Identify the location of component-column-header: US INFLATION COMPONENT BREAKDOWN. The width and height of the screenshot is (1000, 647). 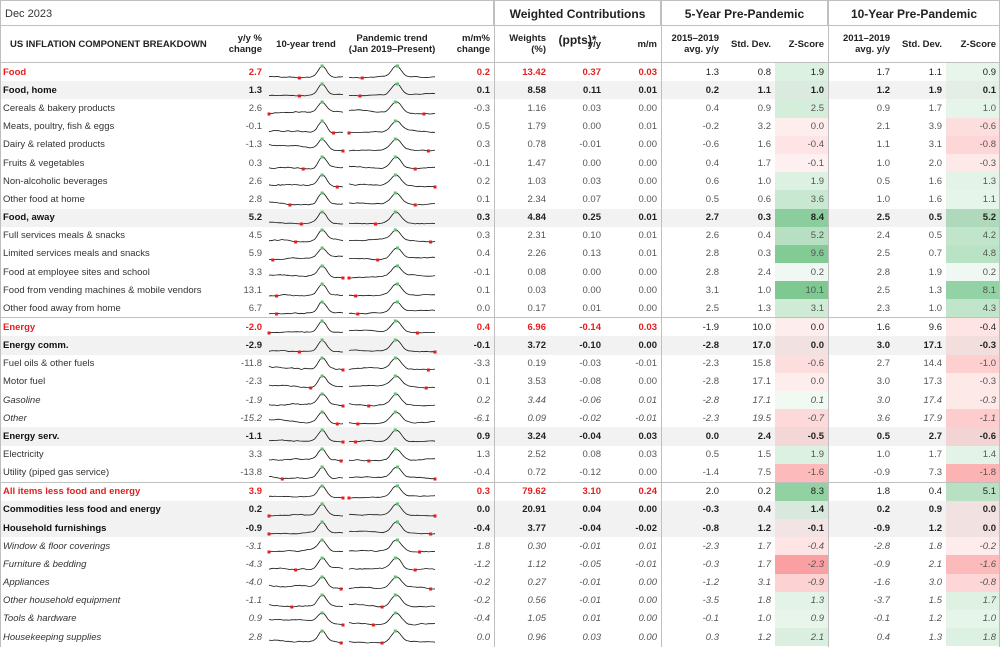
(108, 44).